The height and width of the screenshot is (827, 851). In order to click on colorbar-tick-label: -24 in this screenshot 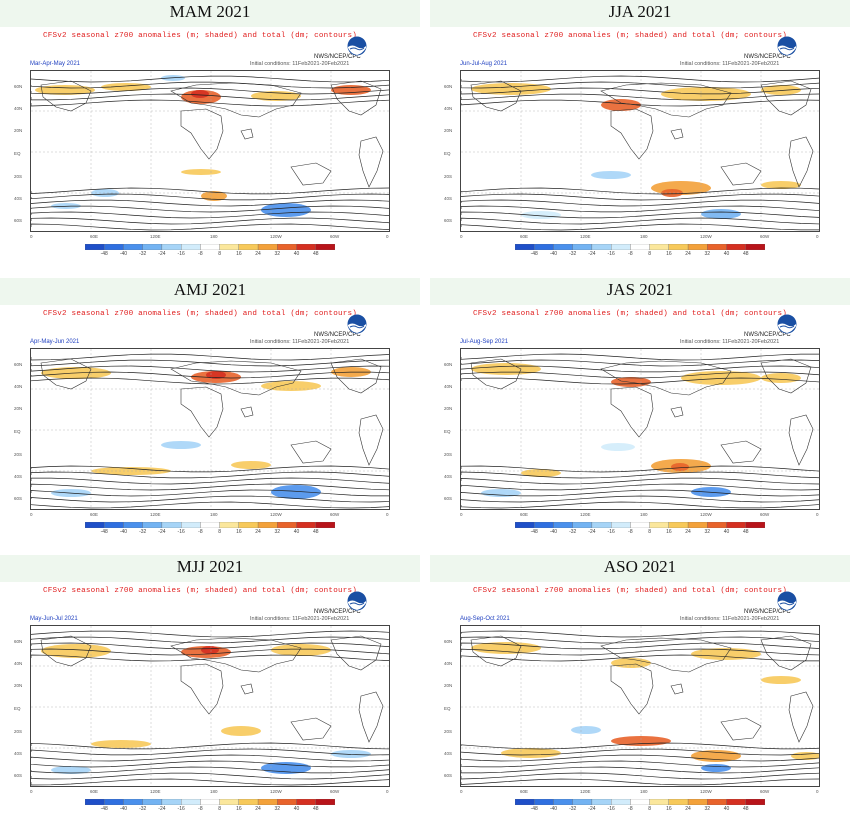, I will do `click(592, 532)`.